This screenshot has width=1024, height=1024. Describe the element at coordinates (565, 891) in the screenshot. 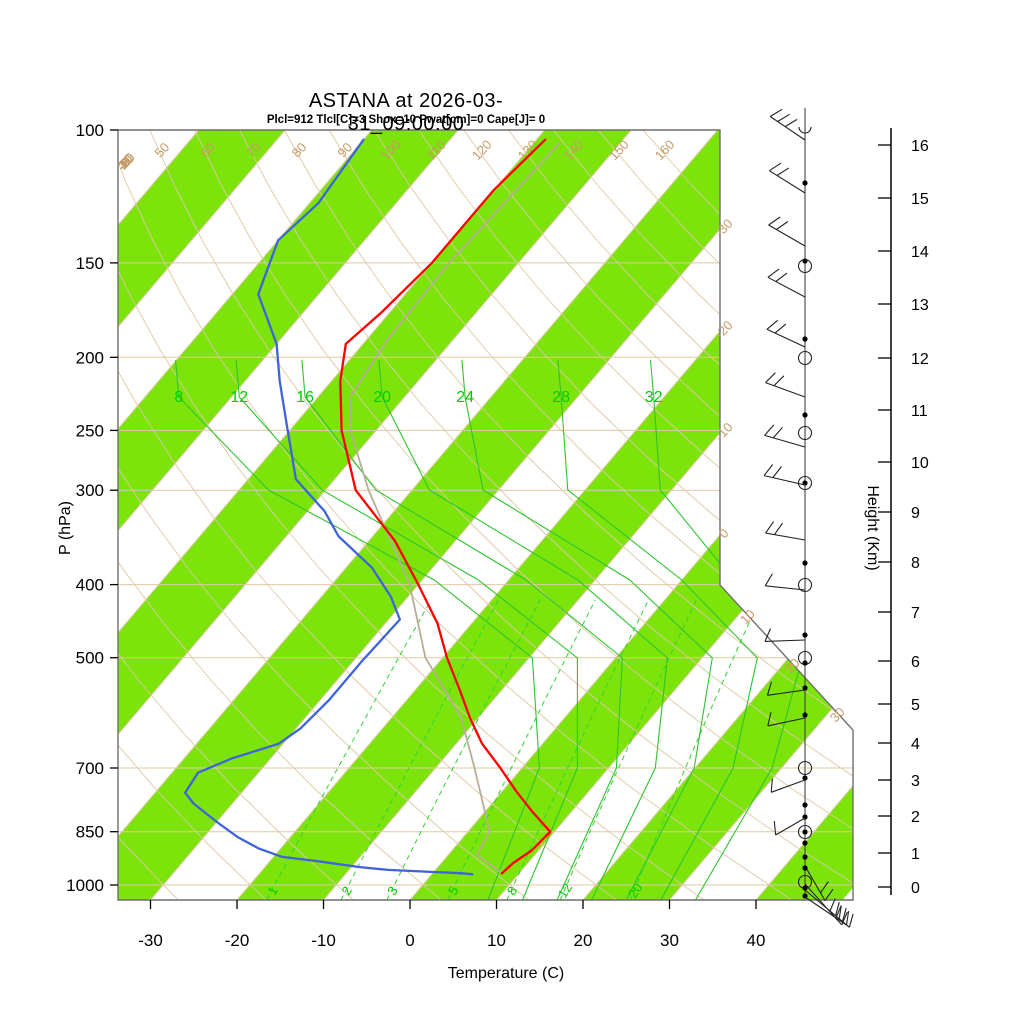

I see `mixing-ratio-label: 12` at that location.